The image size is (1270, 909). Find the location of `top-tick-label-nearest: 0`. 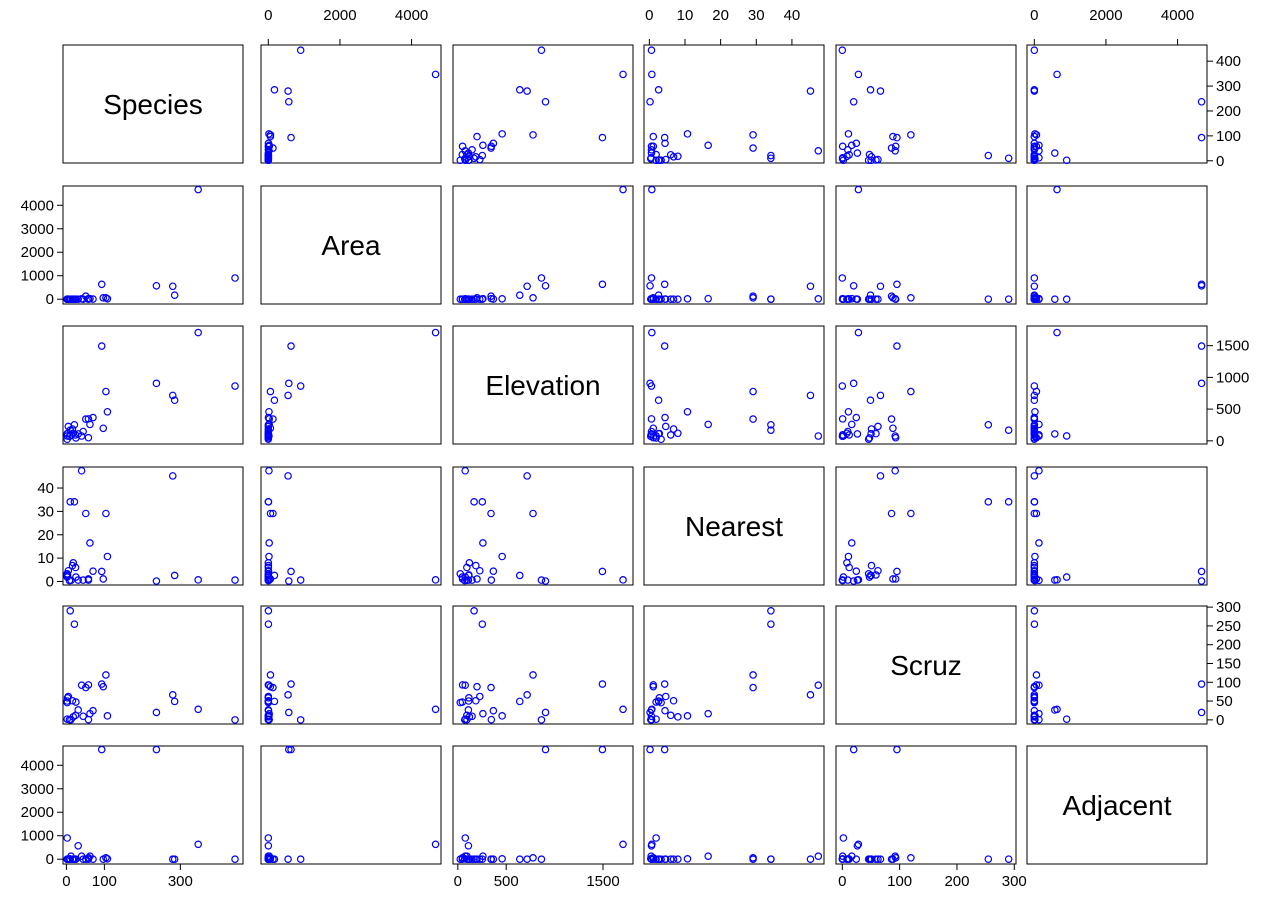

top-tick-label-nearest: 0 is located at coordinates (649, 15).